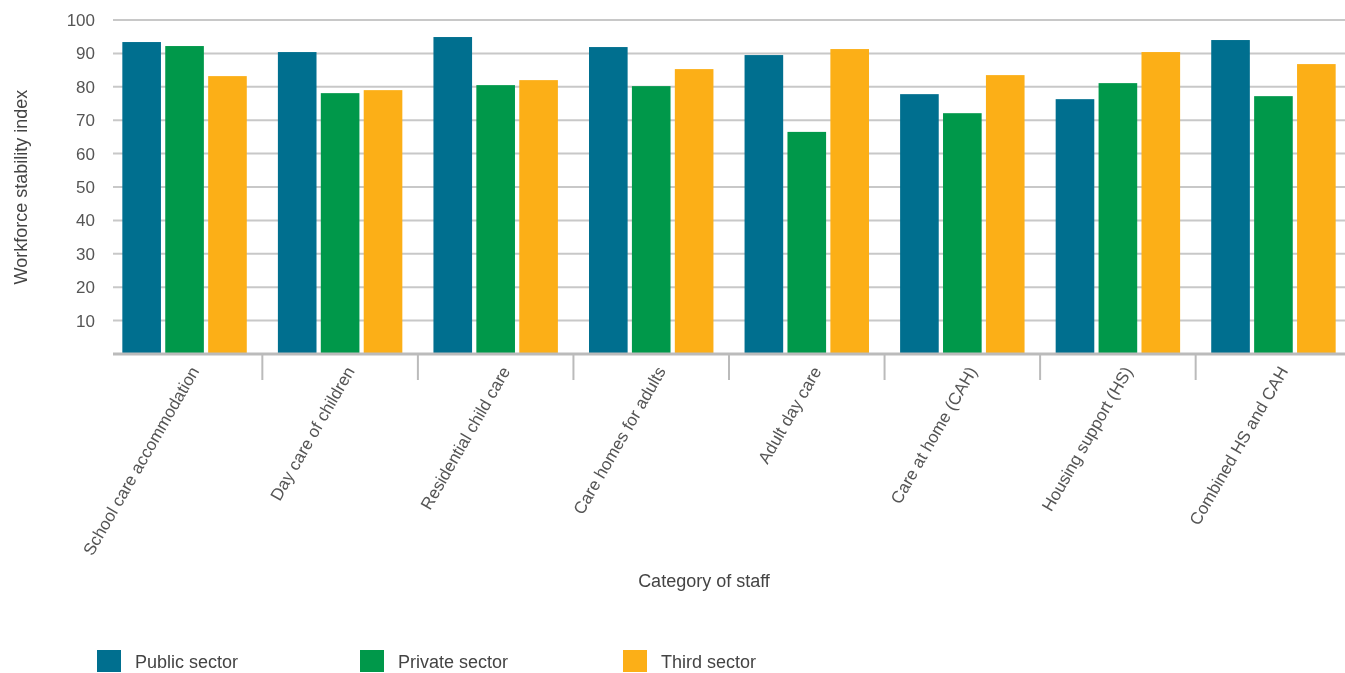 This screenshot has width=1345, height=673. What do you see at coordinates (85, 288) in the screenshot?
I see `y-tick-label: 20` at bounding box center [85, 288].